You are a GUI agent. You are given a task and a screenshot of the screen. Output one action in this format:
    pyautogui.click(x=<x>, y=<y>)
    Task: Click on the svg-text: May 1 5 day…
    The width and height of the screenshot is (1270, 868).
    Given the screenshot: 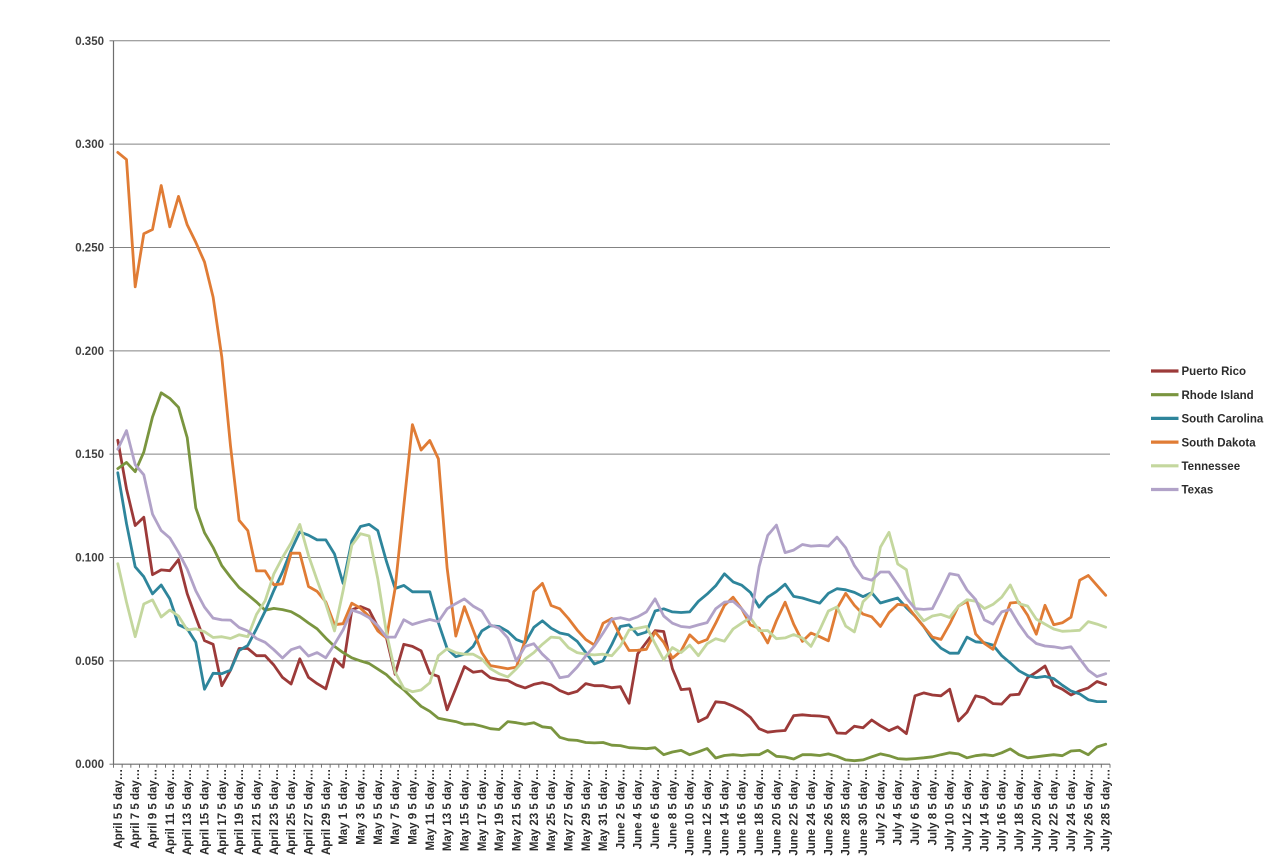 What is the action you would take?
    pyautogui.click(x=344, y=807)
    